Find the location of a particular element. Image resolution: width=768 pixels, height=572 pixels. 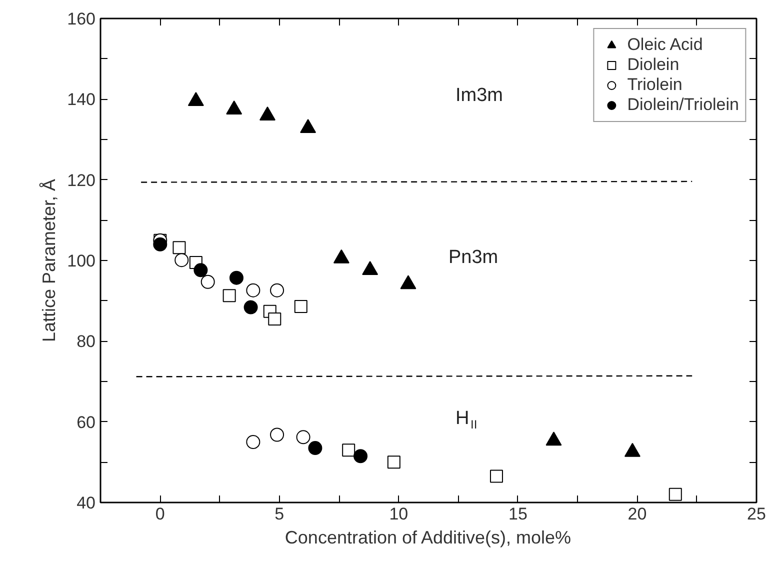

x-tick-label: 5 is located at coordinates (279, 514).